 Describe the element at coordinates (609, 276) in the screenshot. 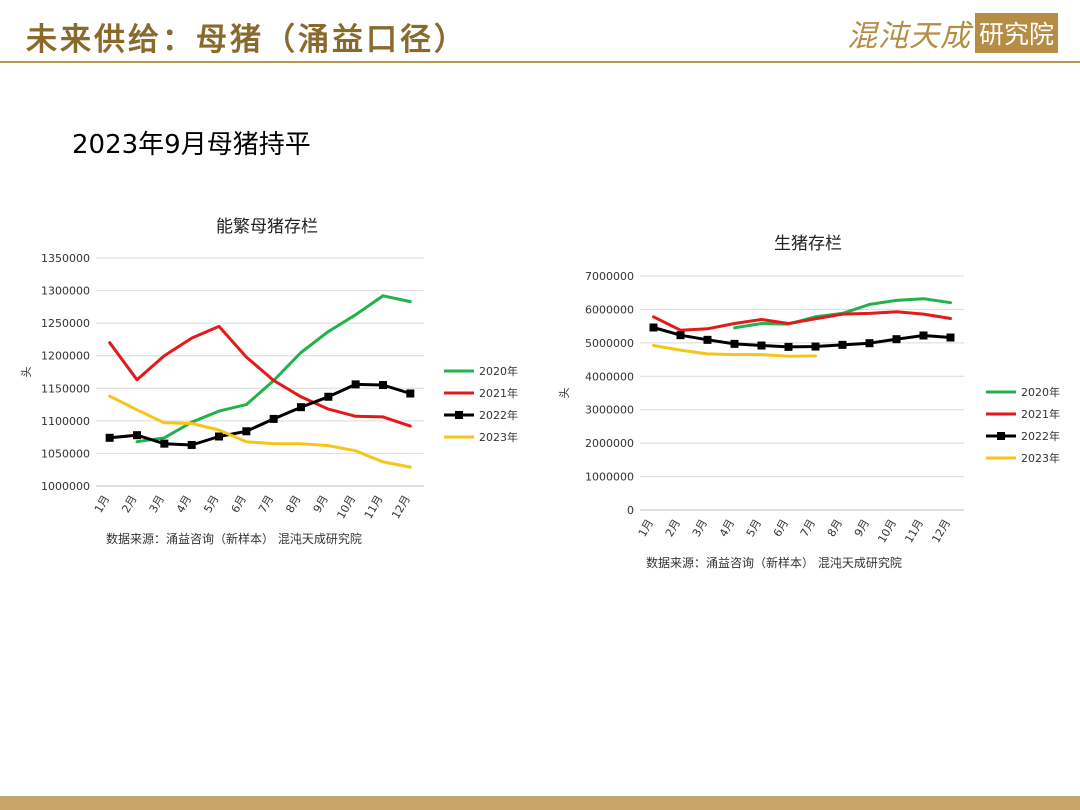

I see `y-tick-label: 7000000` at that location.